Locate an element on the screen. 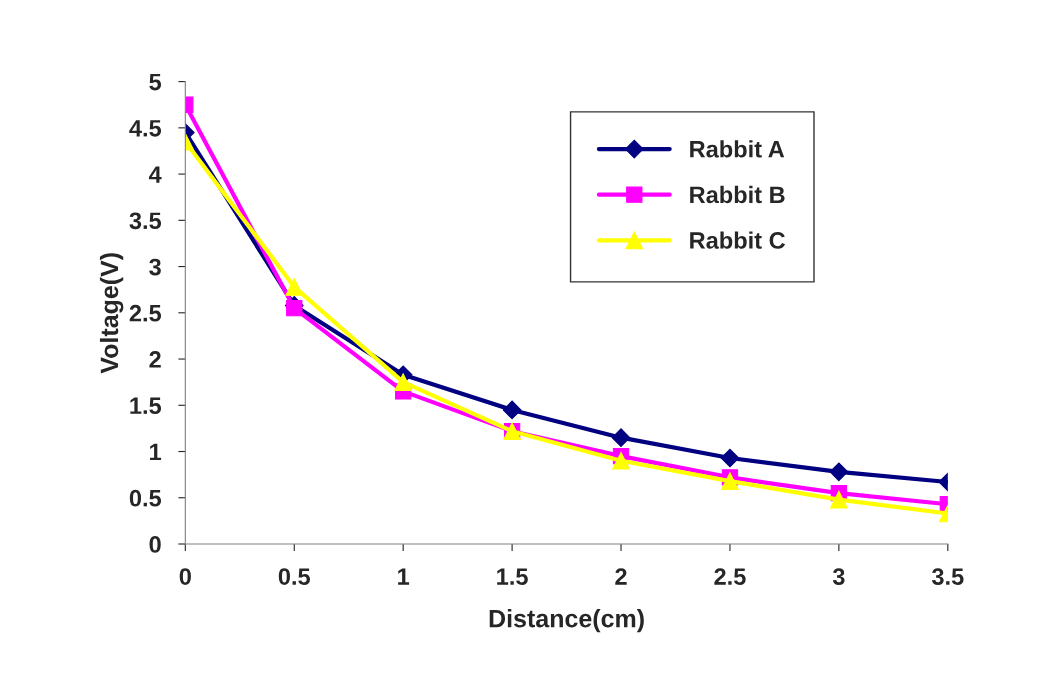  y-tick-label: 4 is located at coordinates (155, 174).